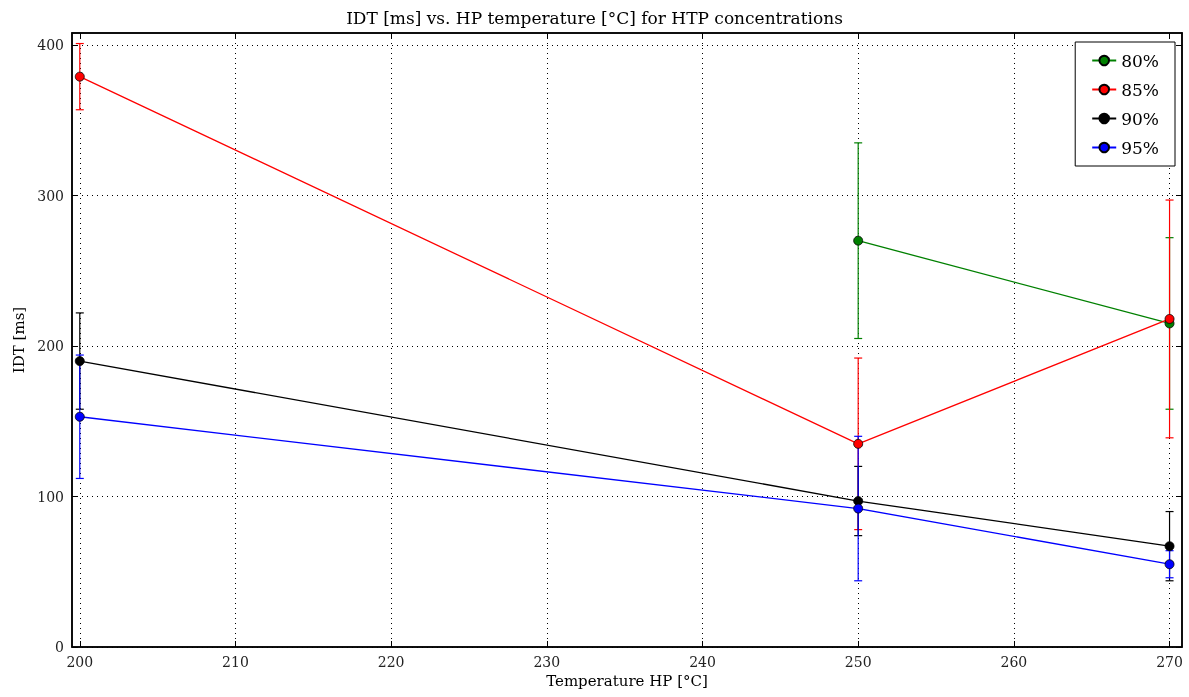 The width and height of the screenshot is (1189, 697). Describe the element at coordinates (80, 662) in the screenshot. I see `x-tick-label: 200` at that location.